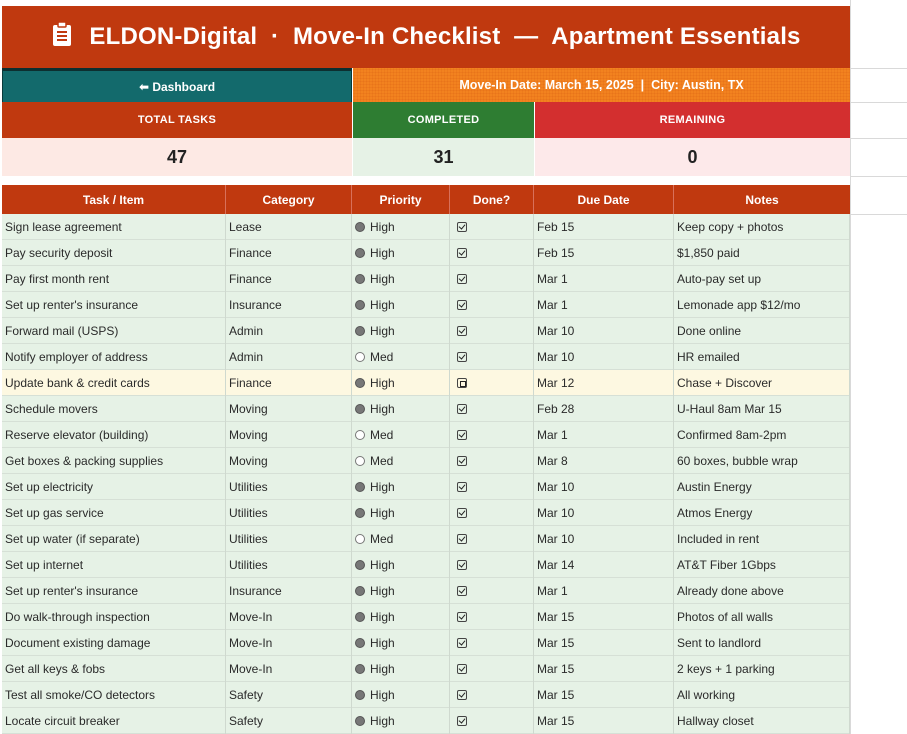  Describe the element at coordinates (114, 487) in the screenshot. I see `cell-task: Set up electricity` at that location.